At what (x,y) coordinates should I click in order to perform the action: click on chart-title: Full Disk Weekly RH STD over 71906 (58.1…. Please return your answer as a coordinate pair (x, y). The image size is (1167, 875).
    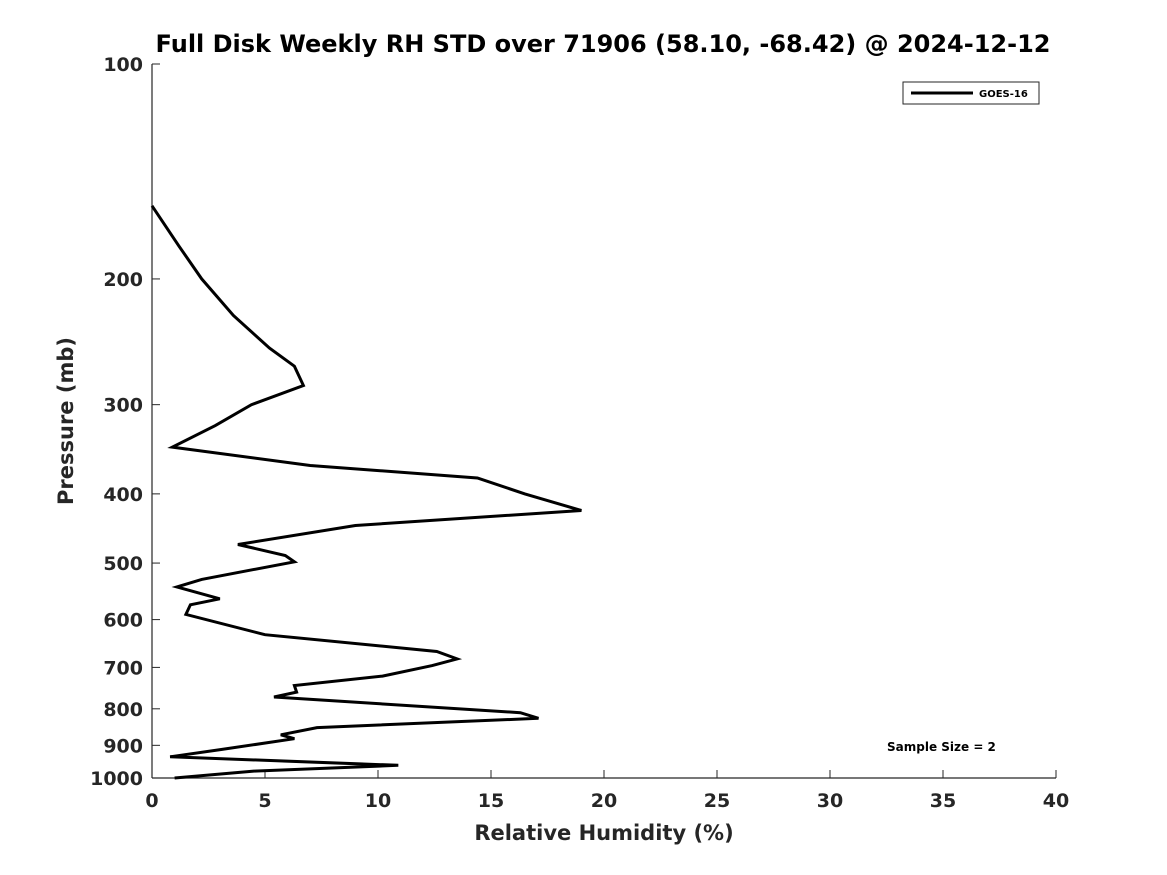
    Looking at the image, I should click on (603, 44).